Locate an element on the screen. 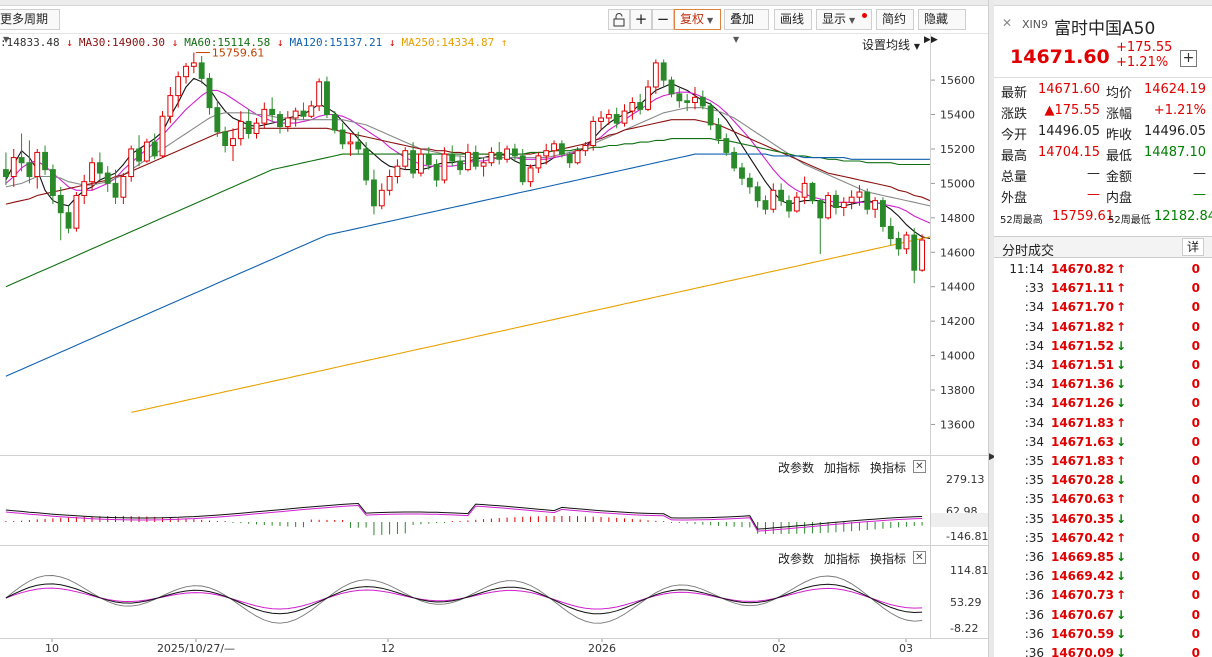 This screenshot has height=657, width=1212. add-watchlist-button: + is located at coordinates (1188, 58).